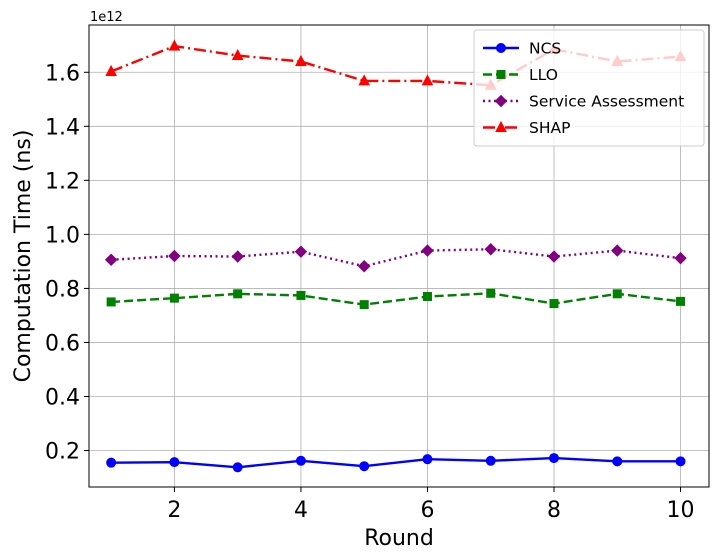  I want to click on series-service-assessment, so click(395, 258).